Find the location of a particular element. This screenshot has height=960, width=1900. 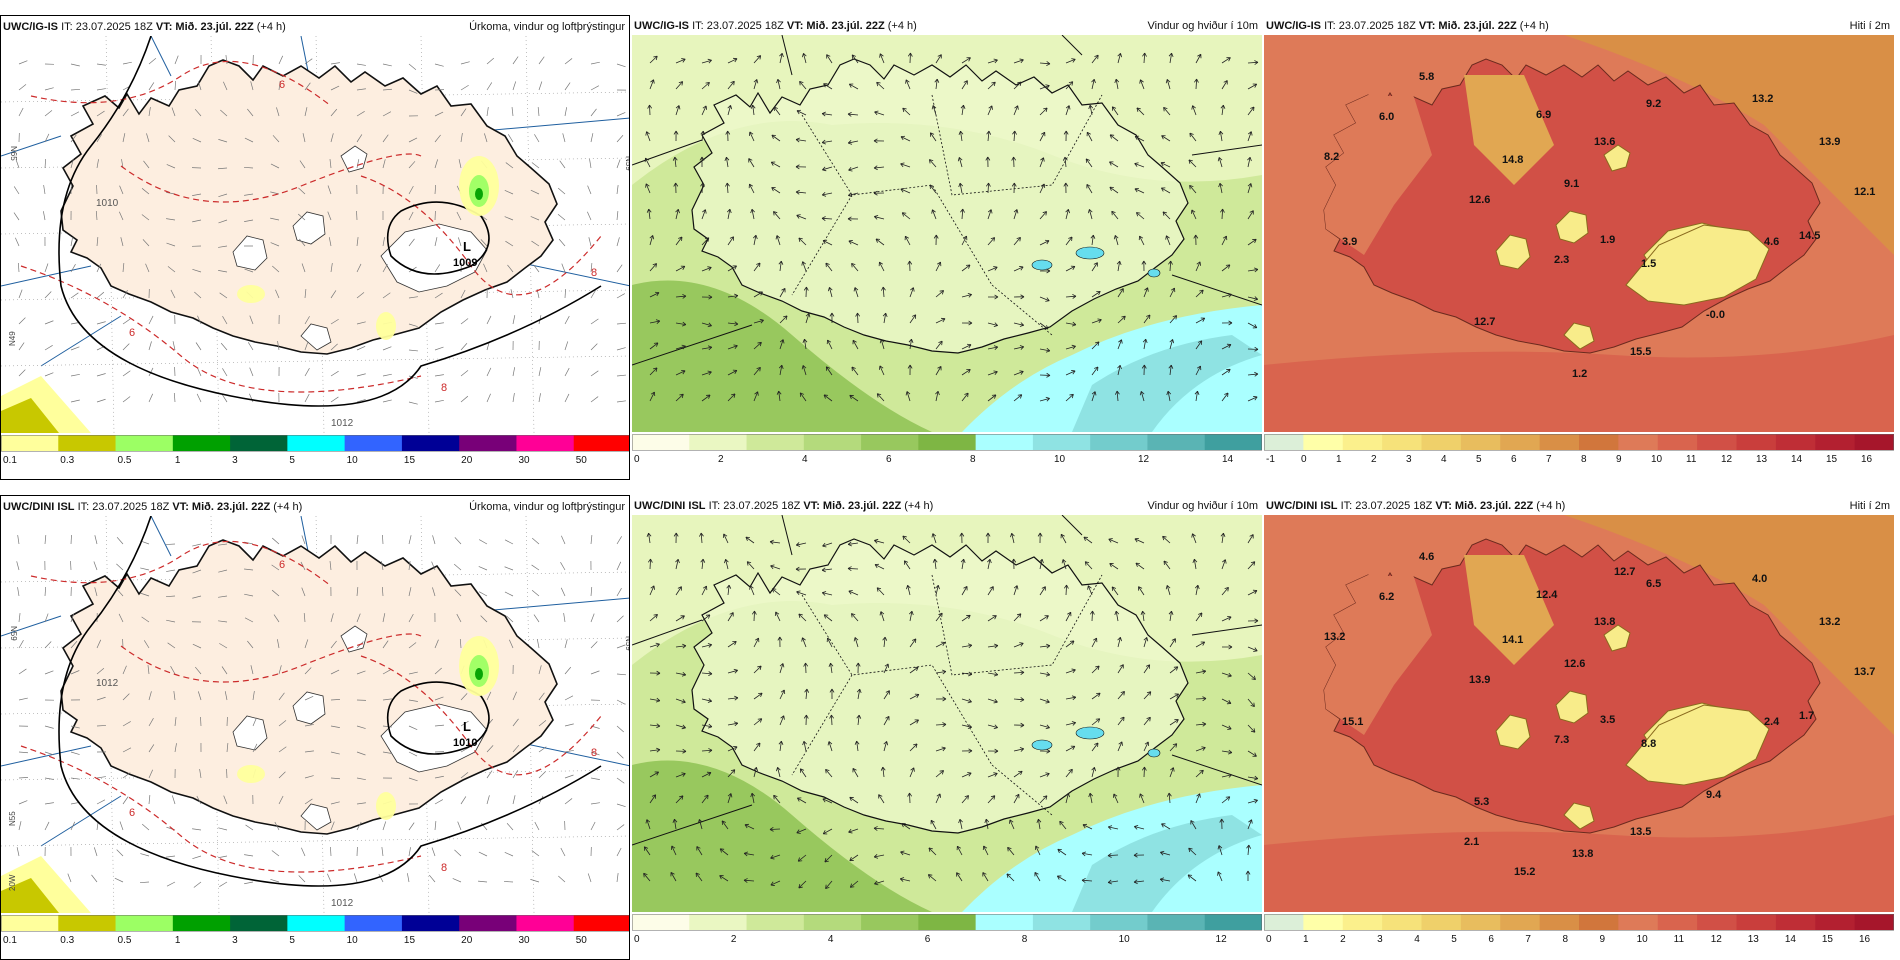

legend-tick-label: 15 is located at coordinates (410, 460).